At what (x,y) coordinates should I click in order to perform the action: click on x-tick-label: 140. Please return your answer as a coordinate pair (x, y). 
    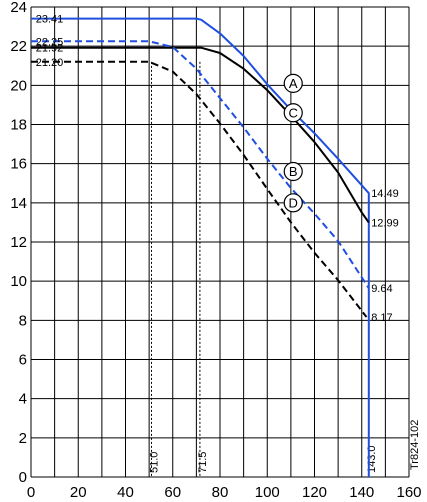
    Looking at the image, I should click on (361, 492).